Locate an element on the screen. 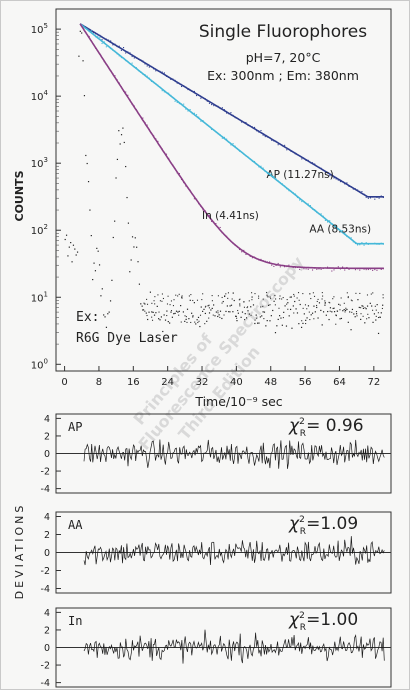 This screenshot has height=691, width=410. x-tick-label: 24 is located at coordinates (167, 382).